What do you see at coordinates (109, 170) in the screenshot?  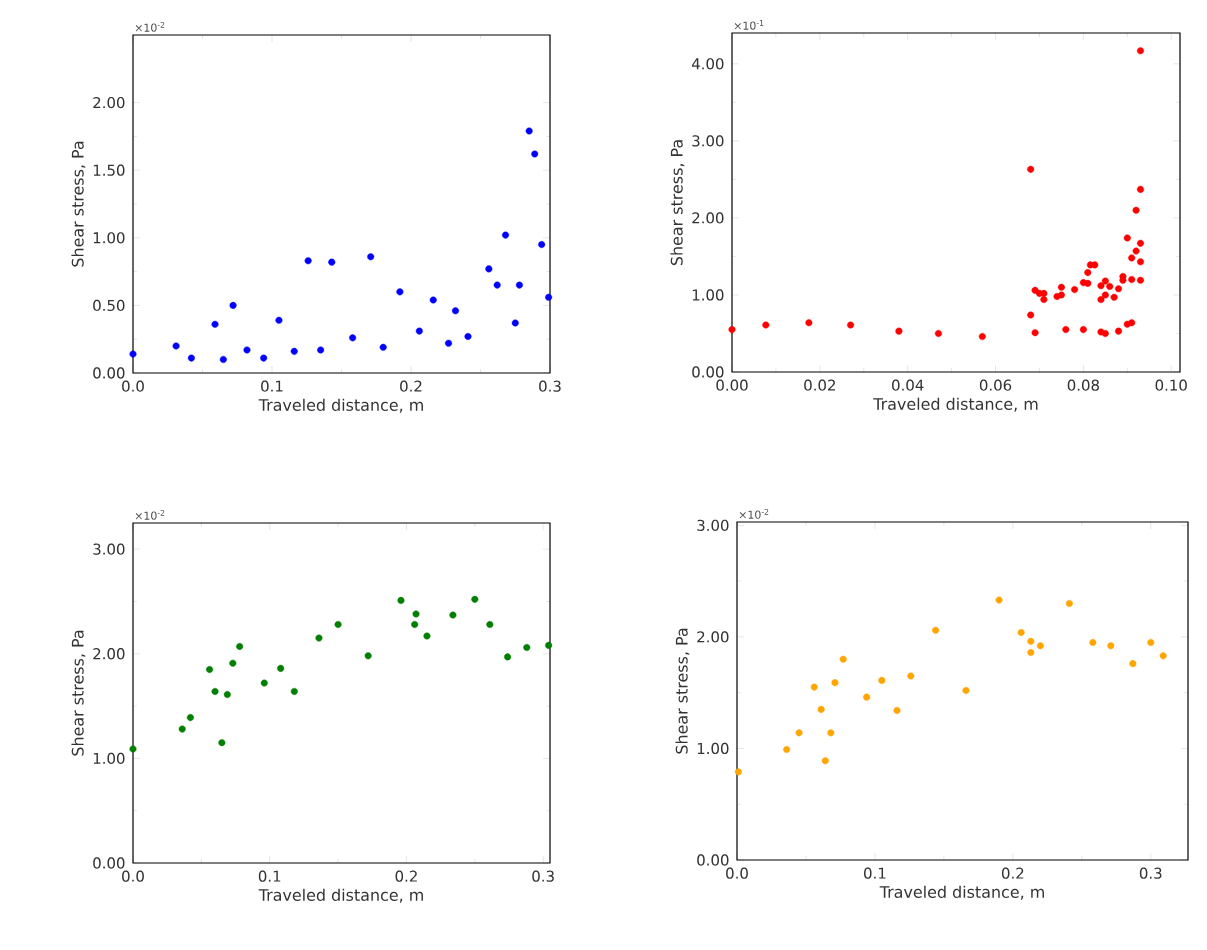 I see `y-tick-label: 1.50` at bounding box center [109, 170].